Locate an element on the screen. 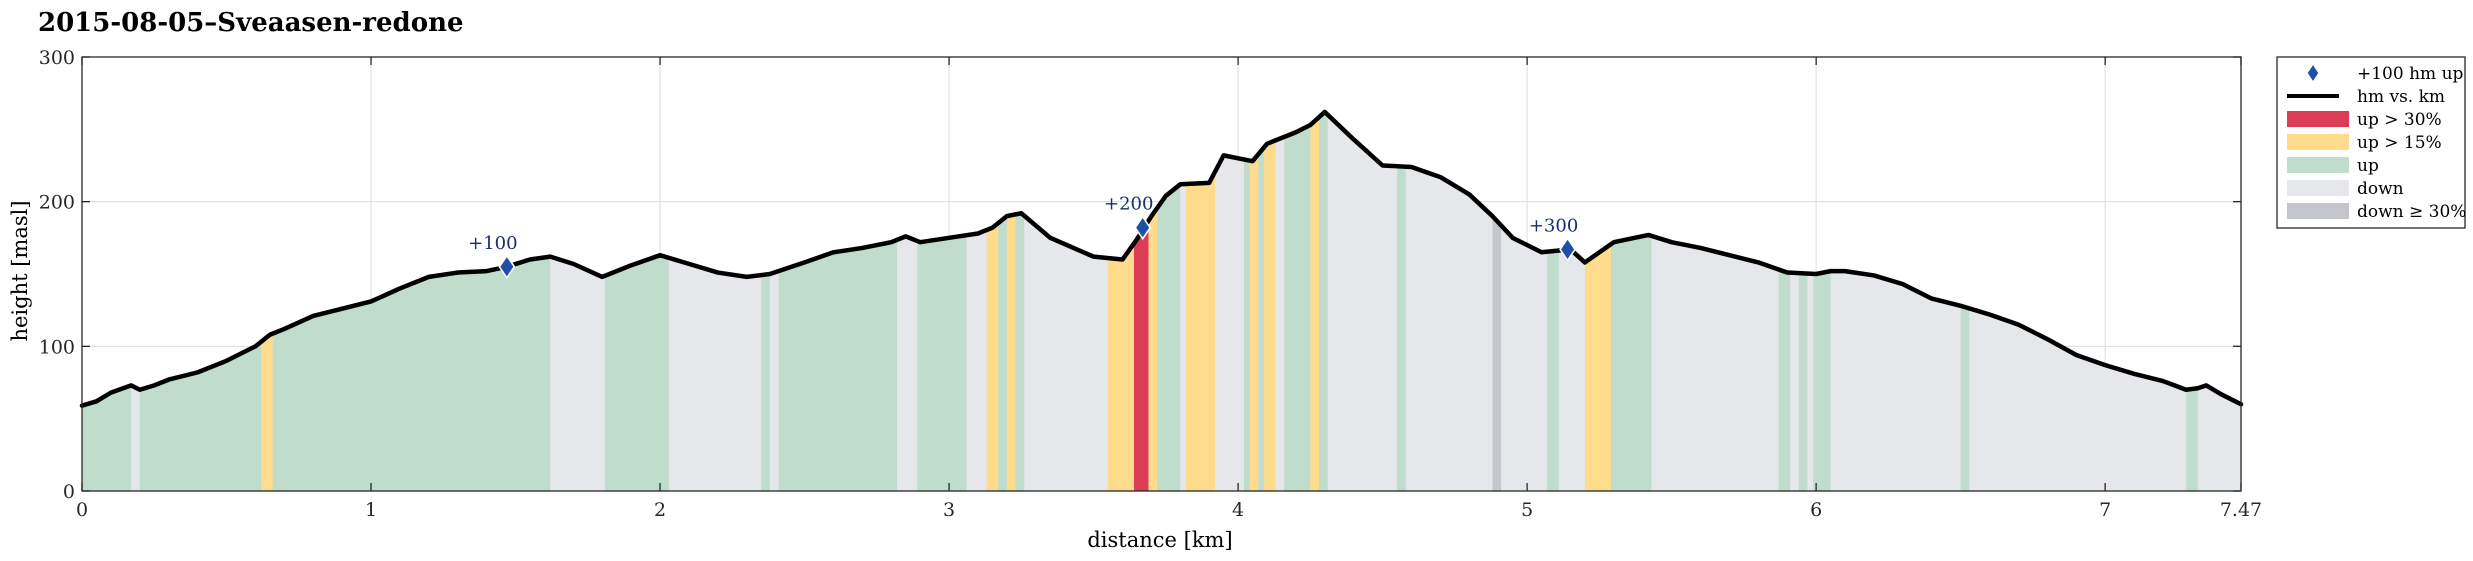 The height and width of the screenshot is (561, 2473). x-tick-label: 1 is located at coordinates (371, 510).